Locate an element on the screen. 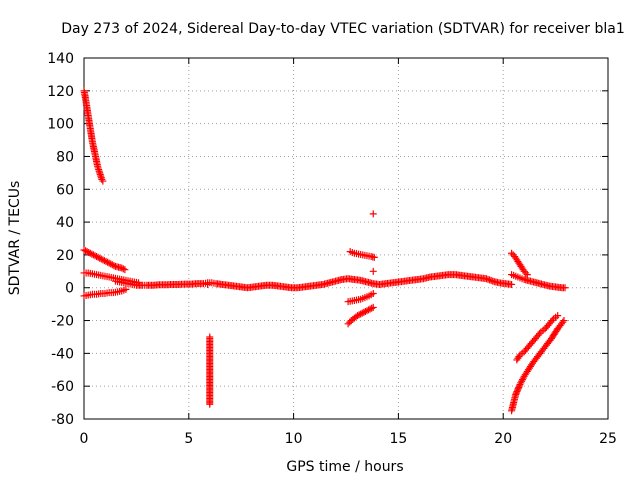 This screenshot has height=480, width=640. y-tick-label: 100 is located at coordinates (60, 125).